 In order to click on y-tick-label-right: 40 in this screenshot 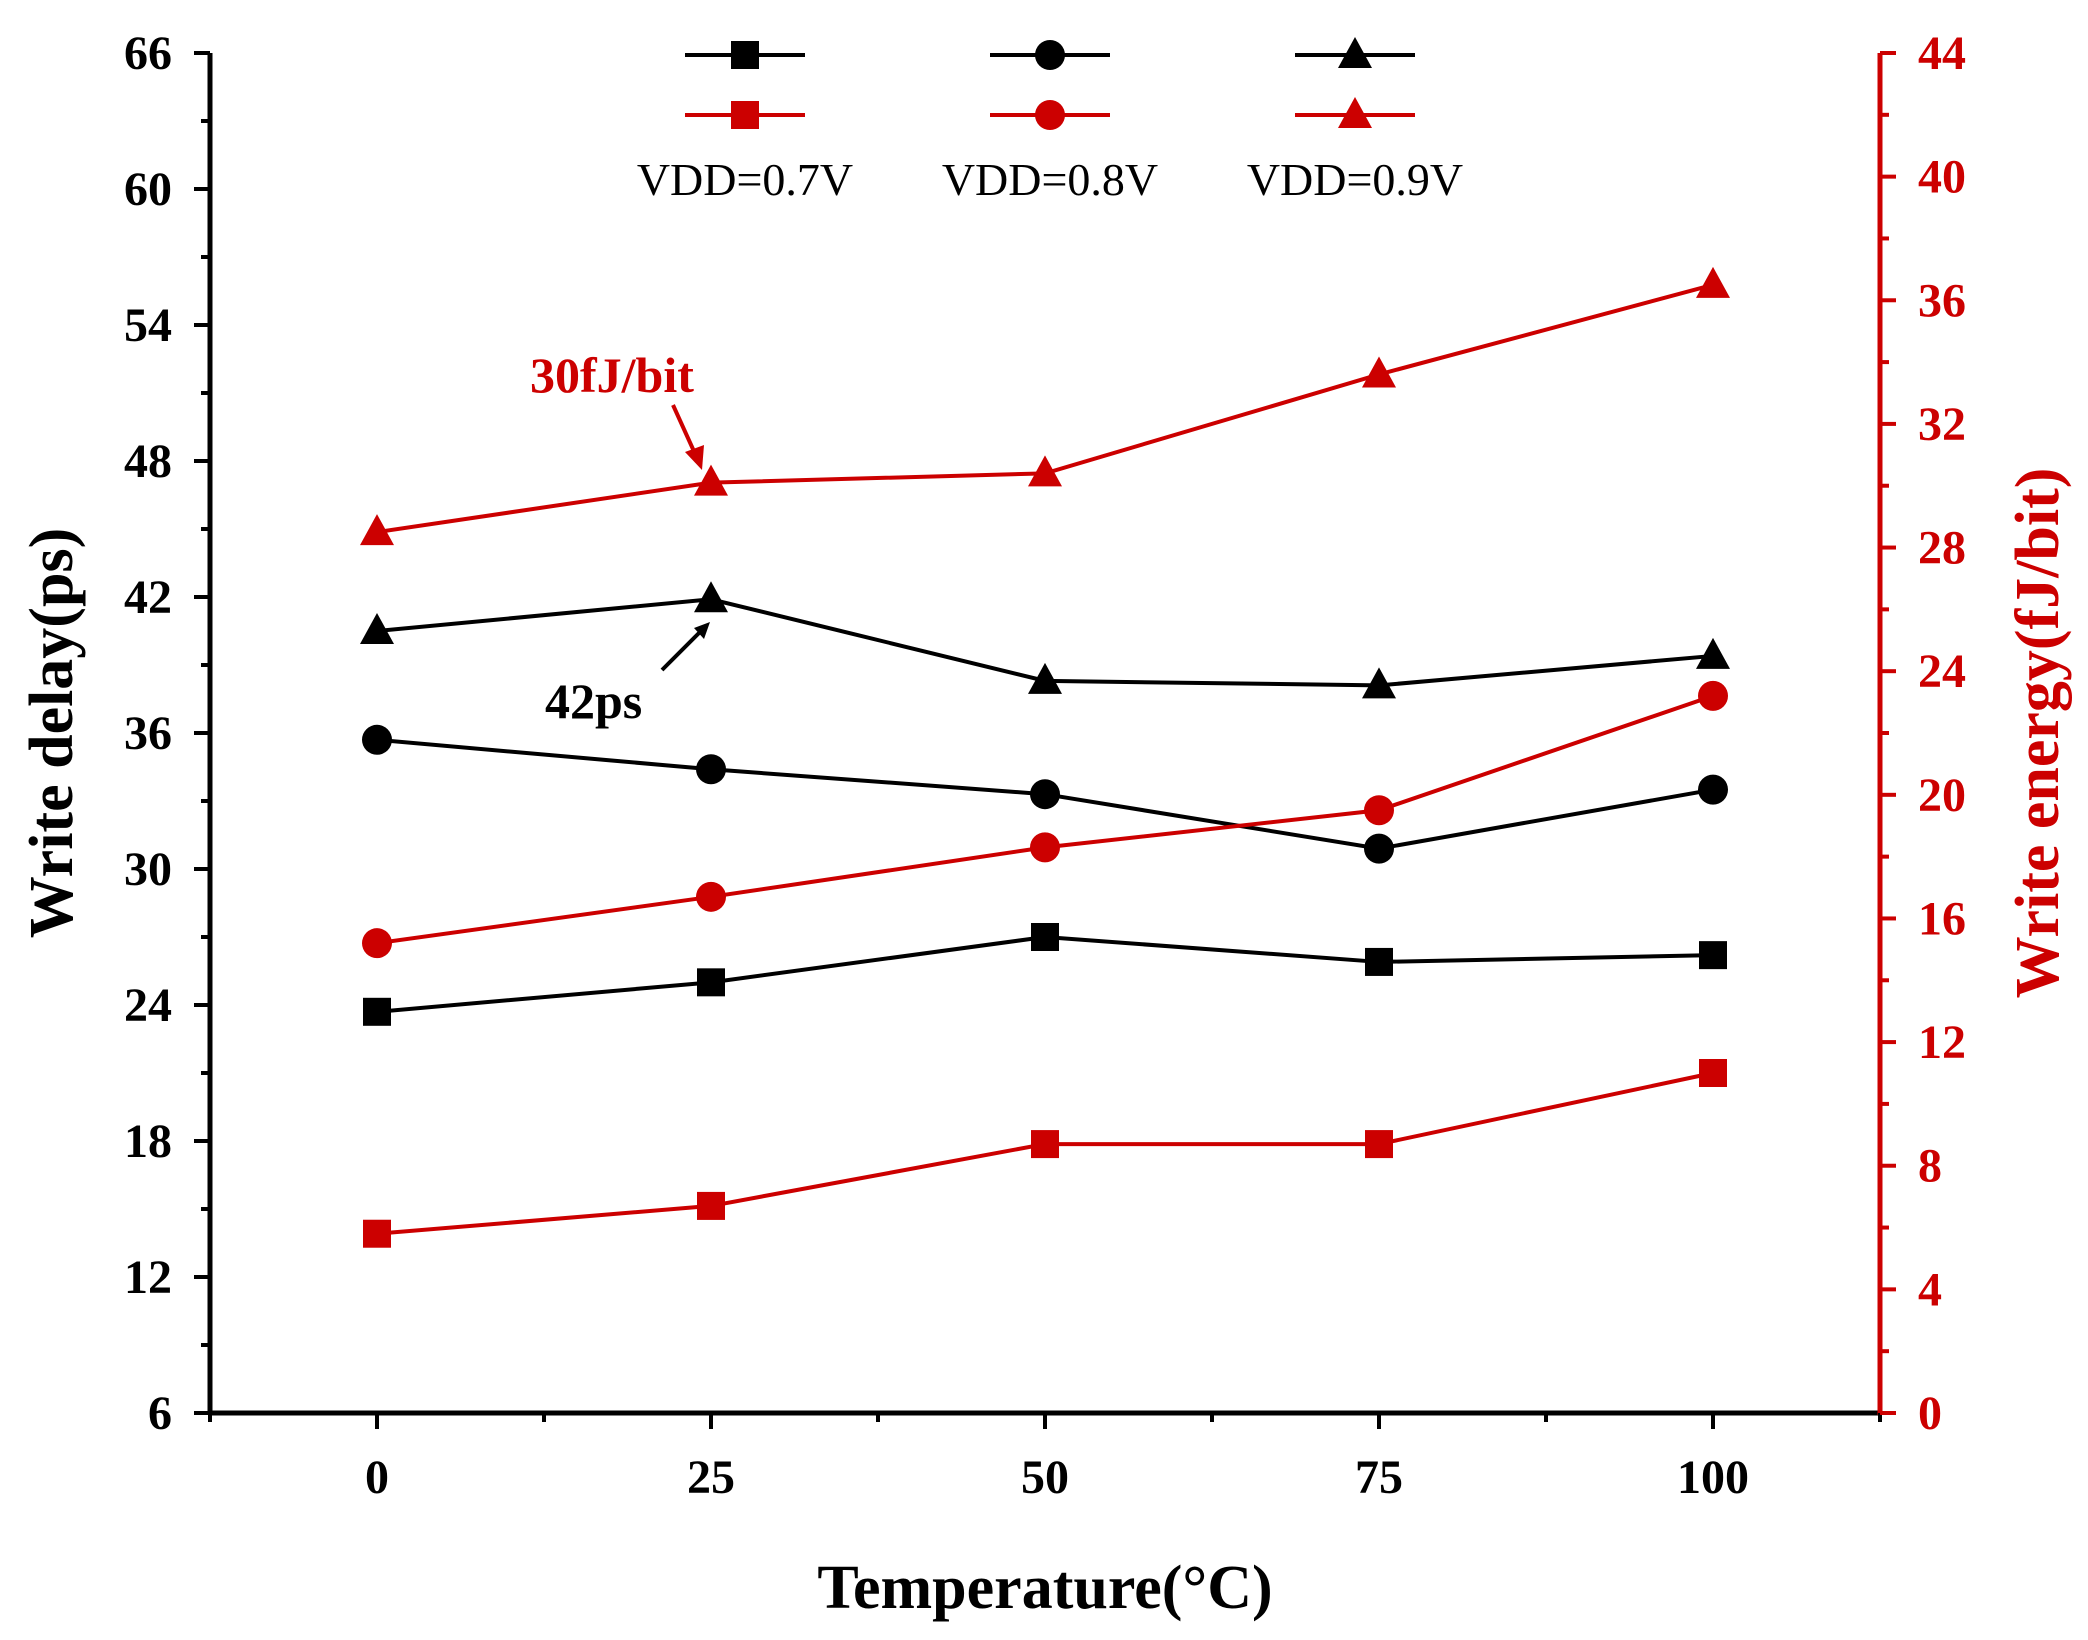, I will do `click(1942, 177)`.